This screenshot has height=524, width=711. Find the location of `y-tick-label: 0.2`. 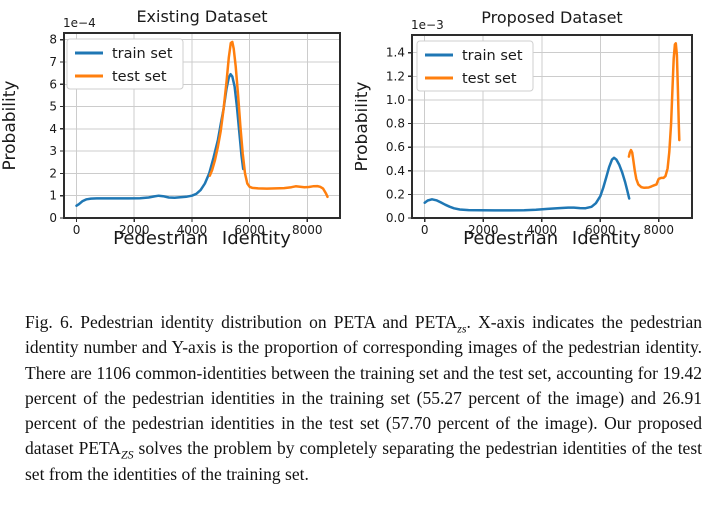

y-tick-label: 0.2 is located at coordinates (395, 194).